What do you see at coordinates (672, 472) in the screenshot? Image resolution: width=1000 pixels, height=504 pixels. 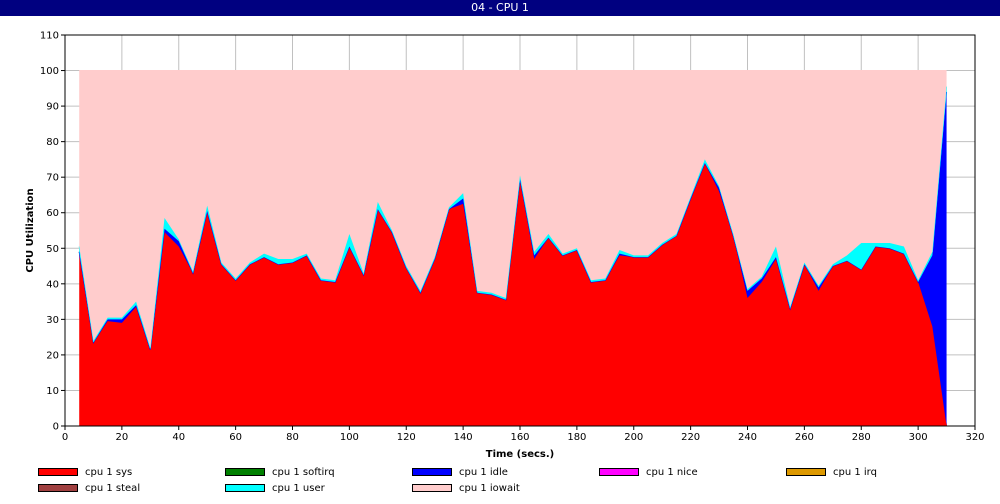 I see `legend-label: cpu 1 nice` at bounding box center [672, 472].